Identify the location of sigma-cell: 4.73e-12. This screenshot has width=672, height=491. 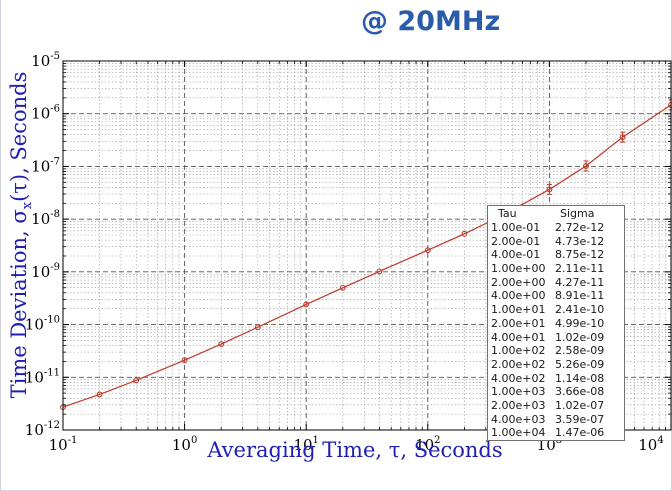
(580, 241).